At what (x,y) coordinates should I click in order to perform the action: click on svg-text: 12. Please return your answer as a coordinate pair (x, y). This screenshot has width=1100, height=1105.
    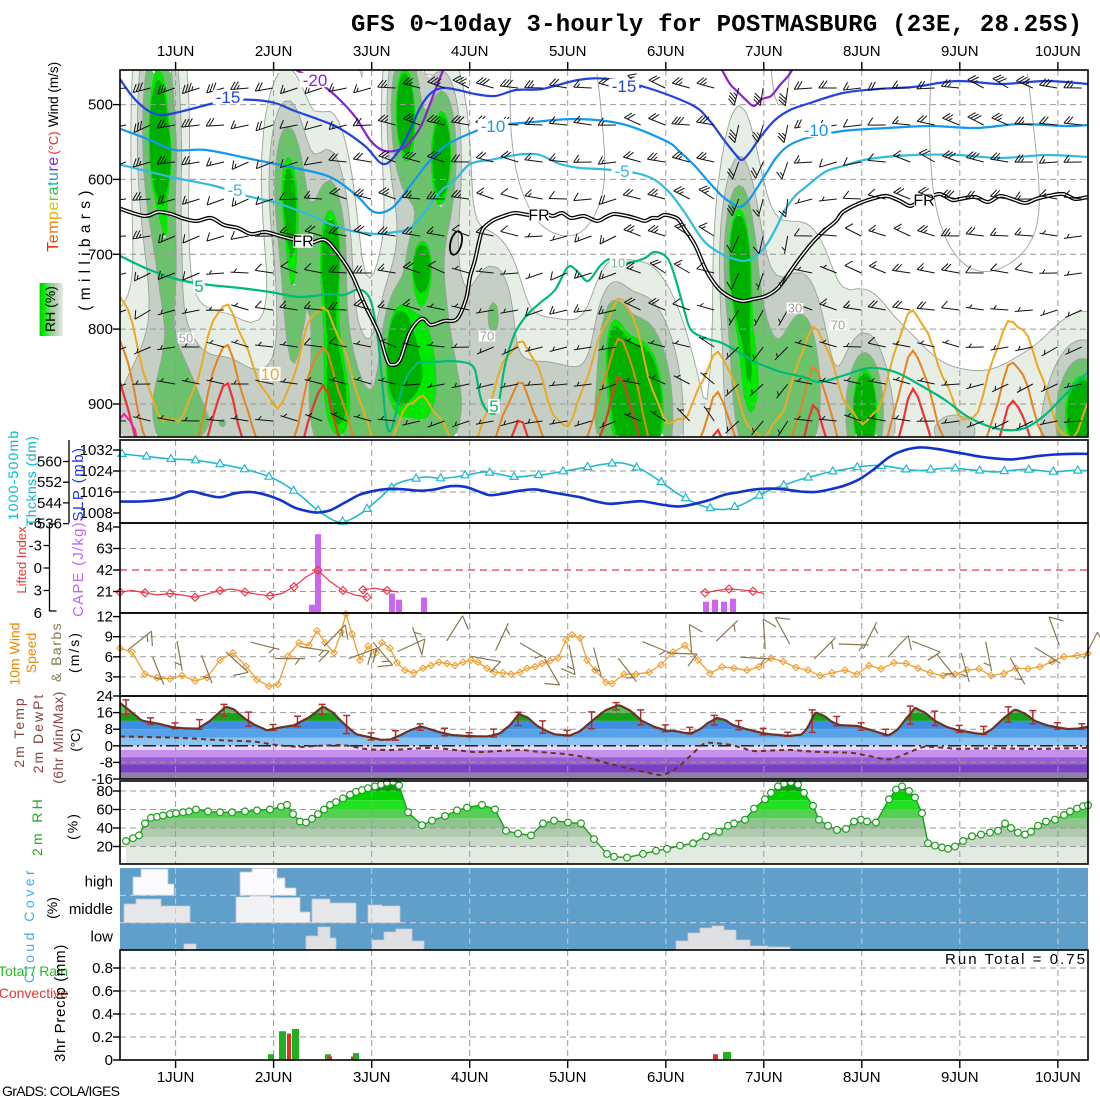
    Looking at the image, I should click on (104, 617).